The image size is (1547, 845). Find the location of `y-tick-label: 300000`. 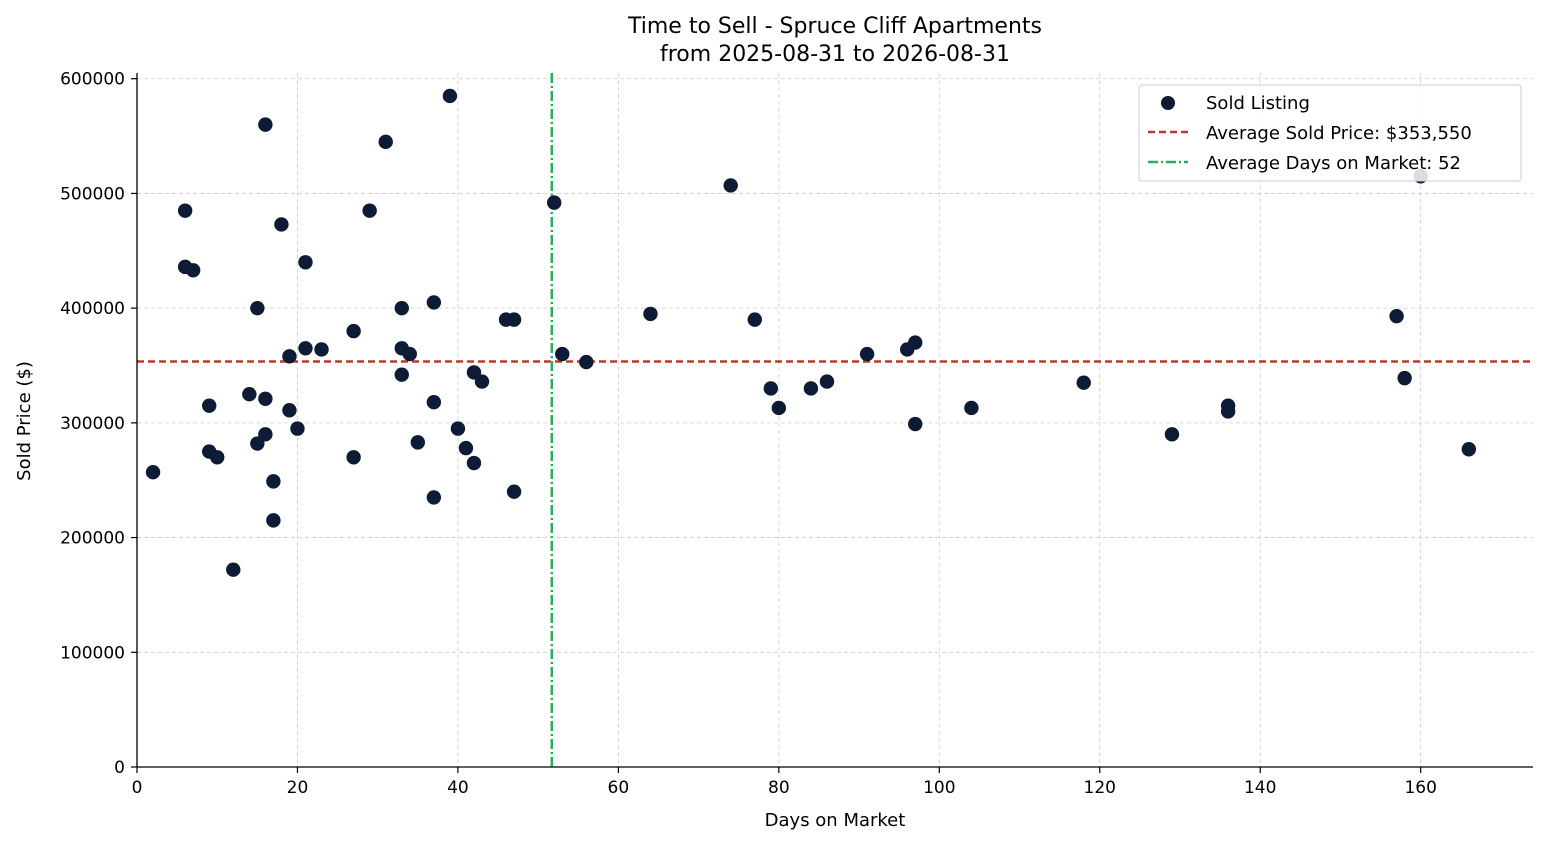

y-tick-label: 300000 is located at coordinates (92, 424).